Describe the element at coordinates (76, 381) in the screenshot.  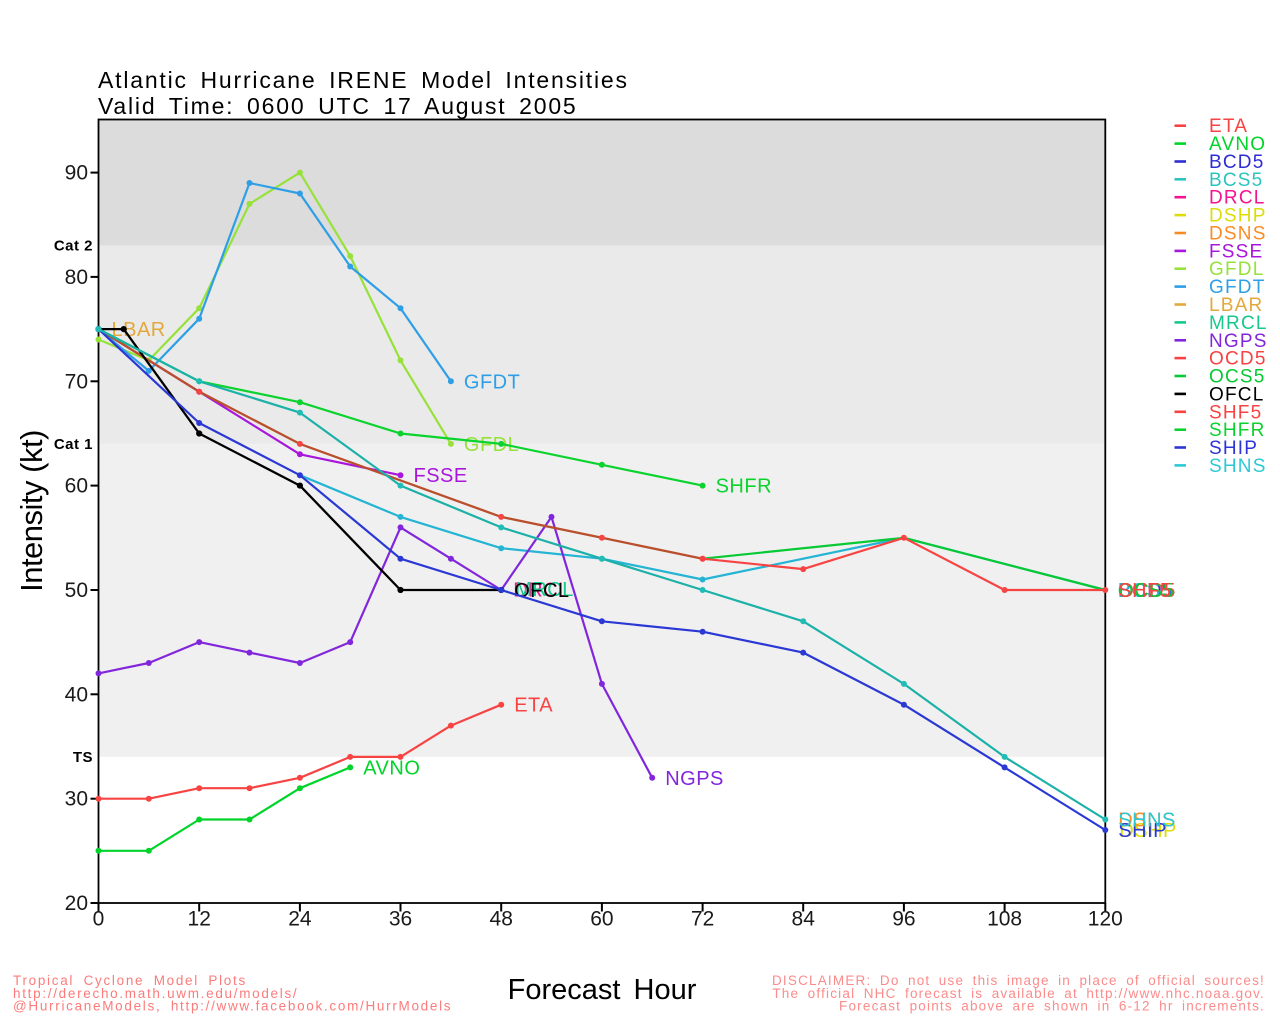
I see `svg-text: 70` at that location.